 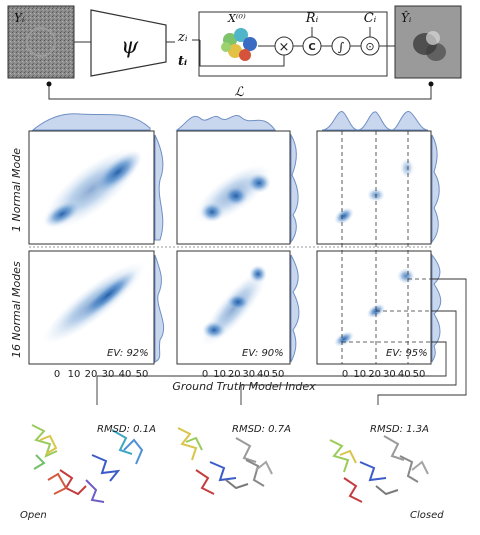 What do you see at coordinates (284, 47) in the screenshot?
I see `multiply-symbol: ×` at bounding box center [284, 47].